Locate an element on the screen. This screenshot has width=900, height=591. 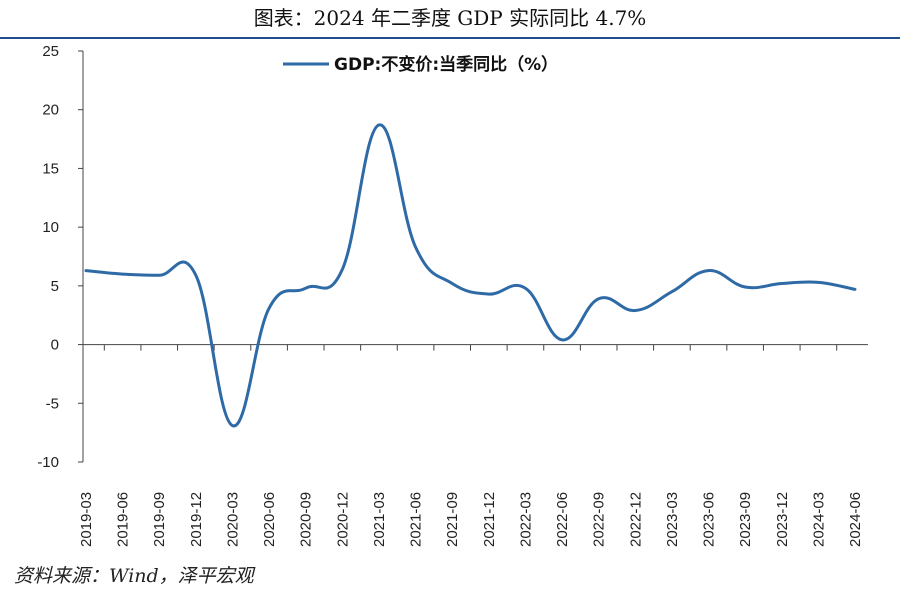
y-tick-label: 20 is located at coordinates (50, 110).